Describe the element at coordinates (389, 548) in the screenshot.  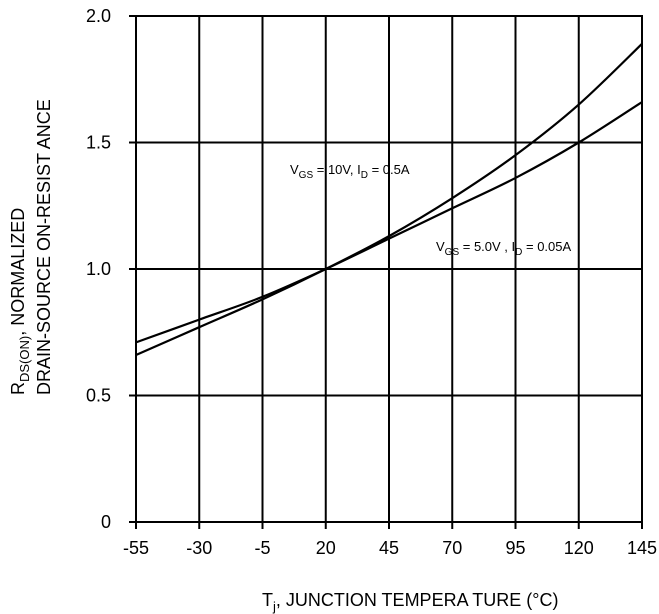
I see `x-tick-label: 45` at that location.